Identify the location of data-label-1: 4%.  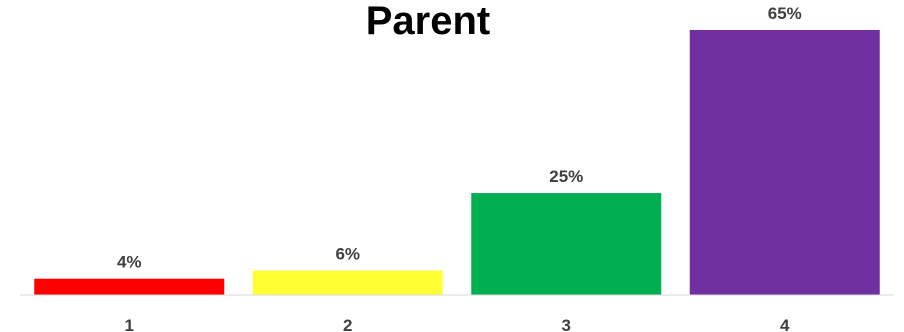
(129, 262).